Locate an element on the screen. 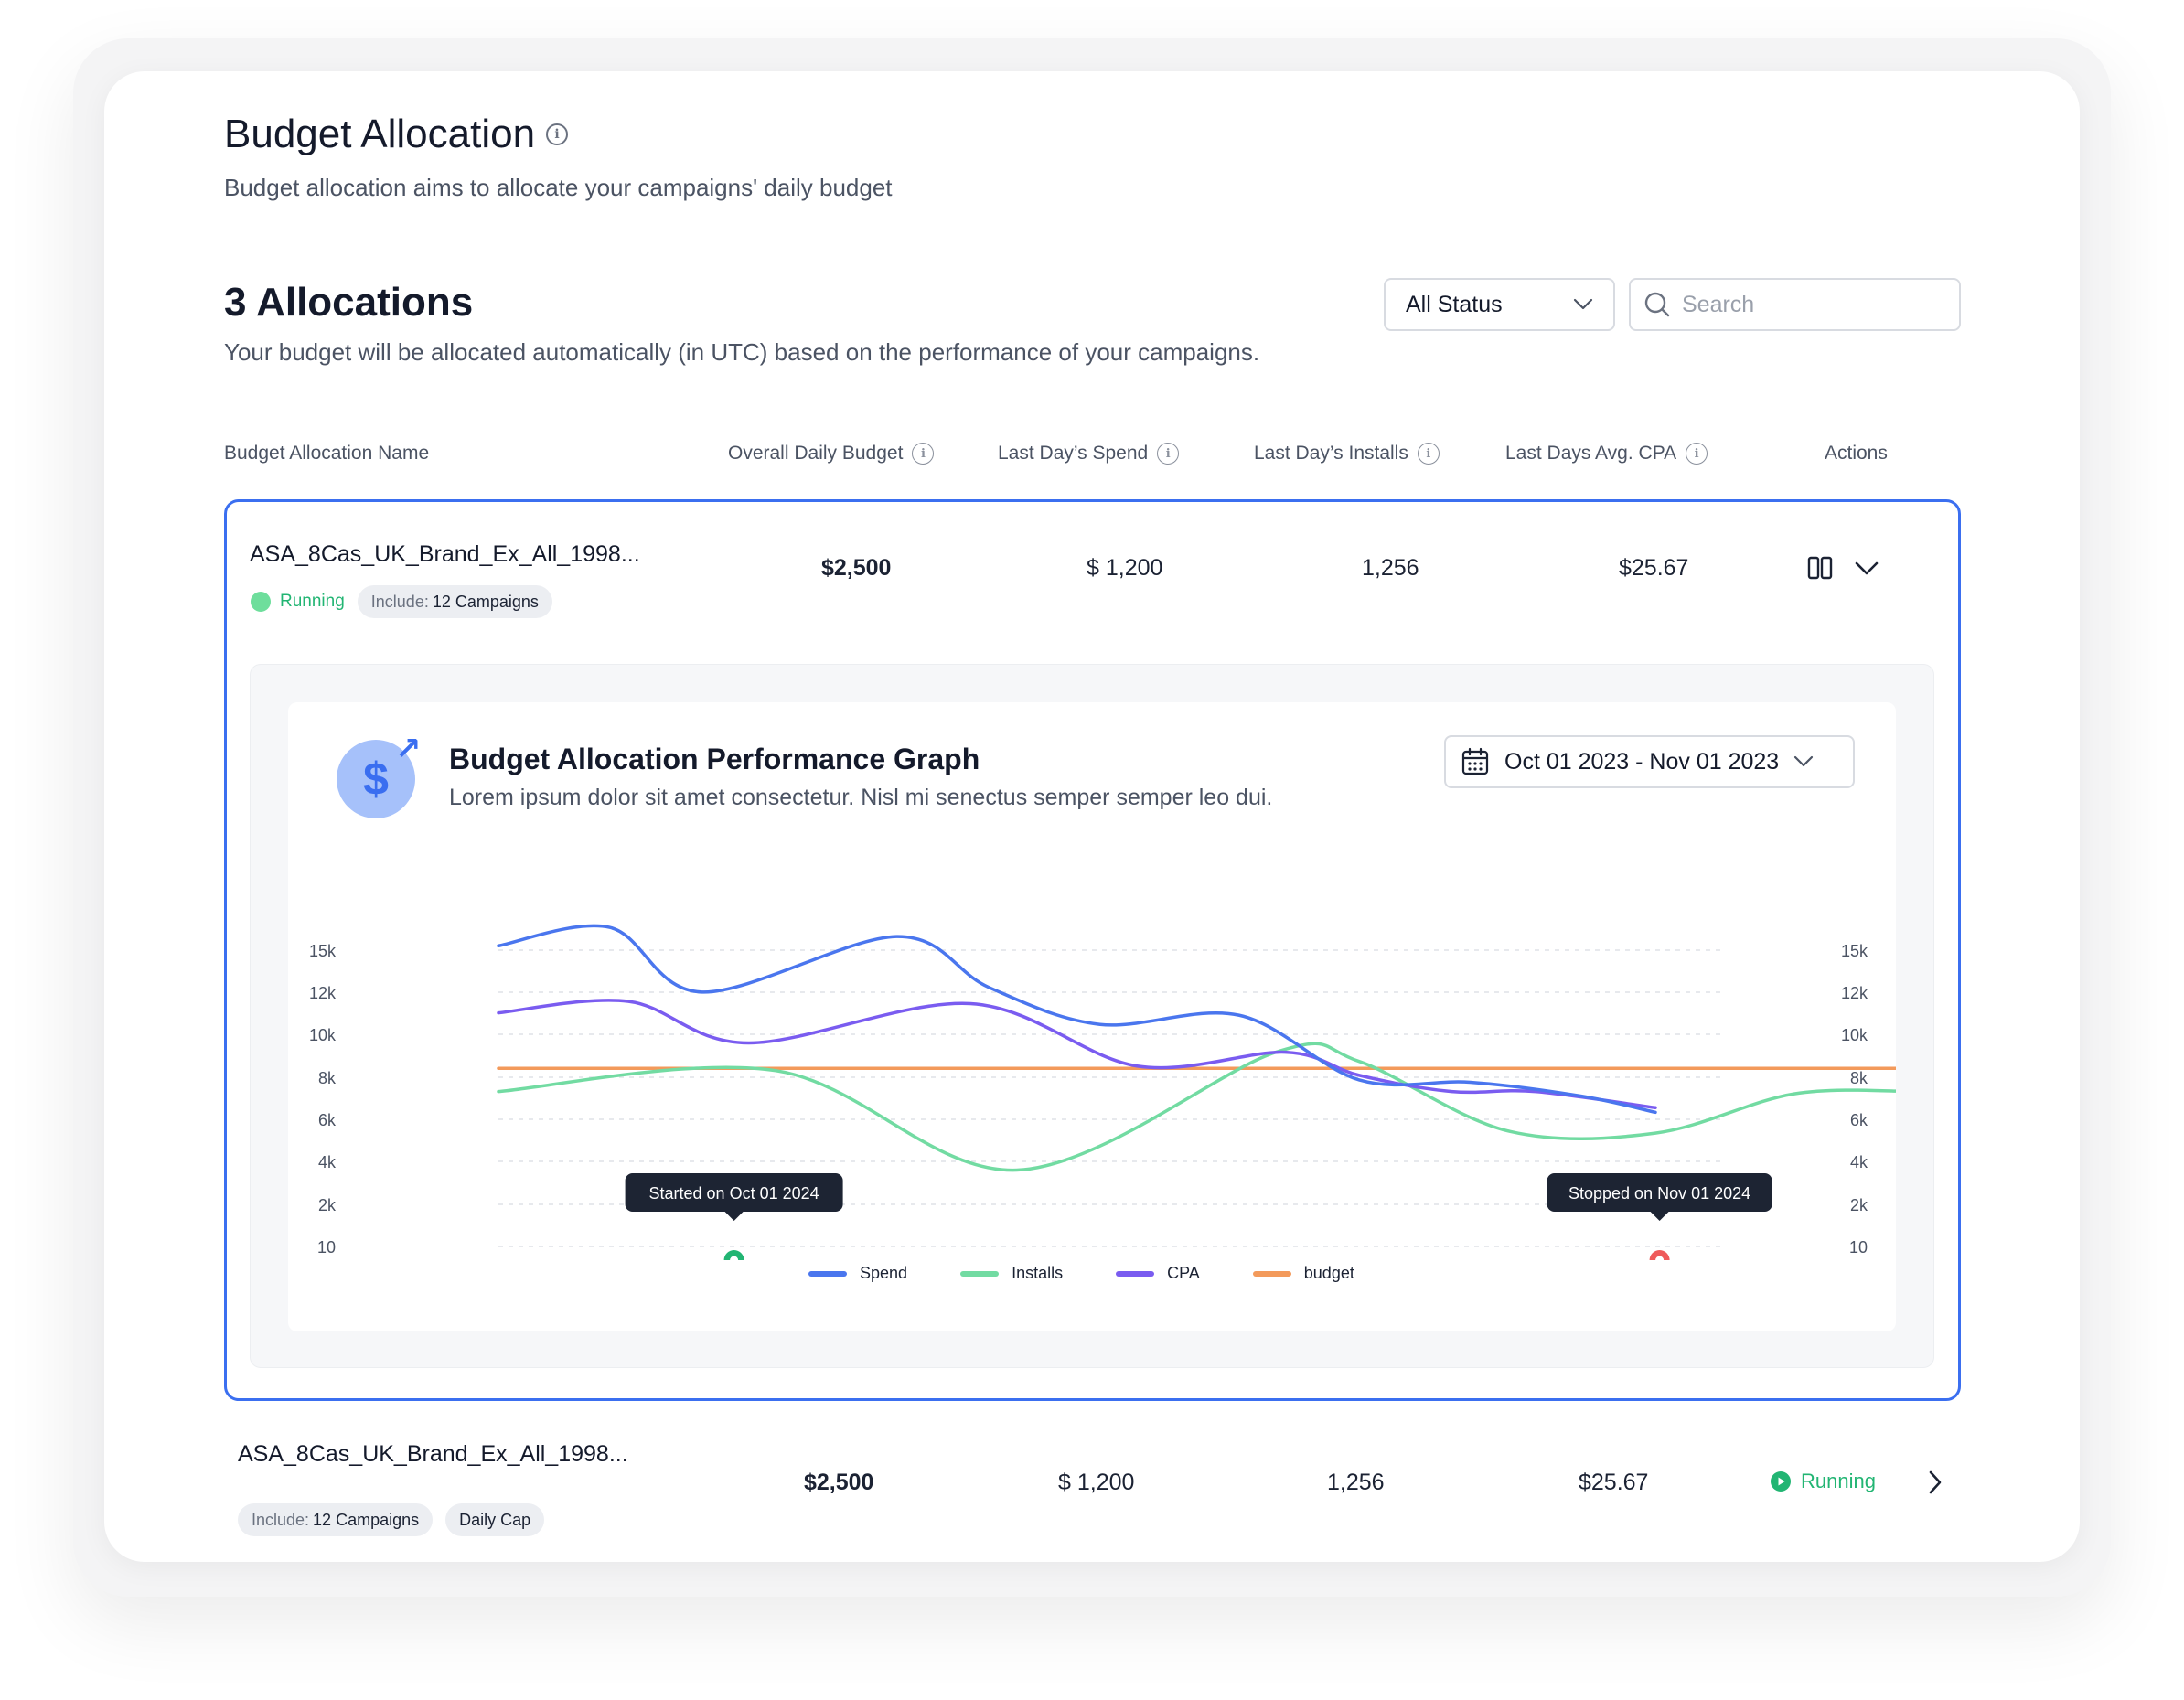 Image resolution: width=2184 pixels, height=1700 pixels. legend-swatch-budget is located at coordinates (1271, 1273).